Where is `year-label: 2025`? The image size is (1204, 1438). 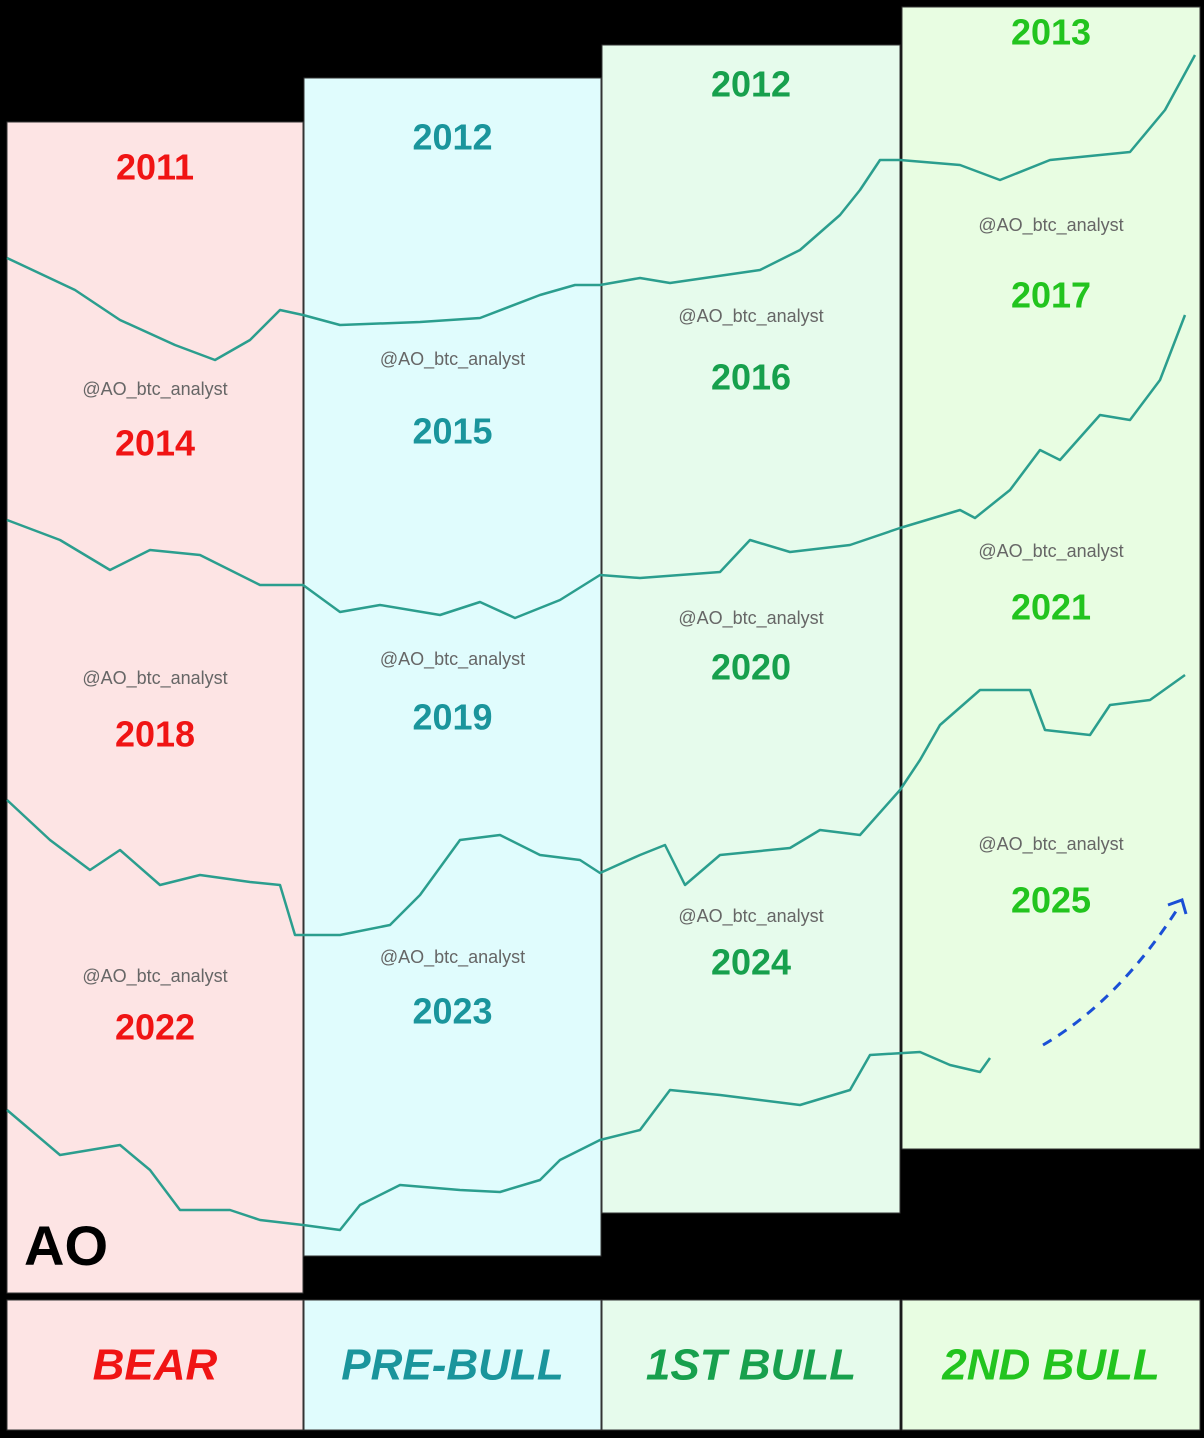 year-label: 2025 is located at coordinates (1051, 900).